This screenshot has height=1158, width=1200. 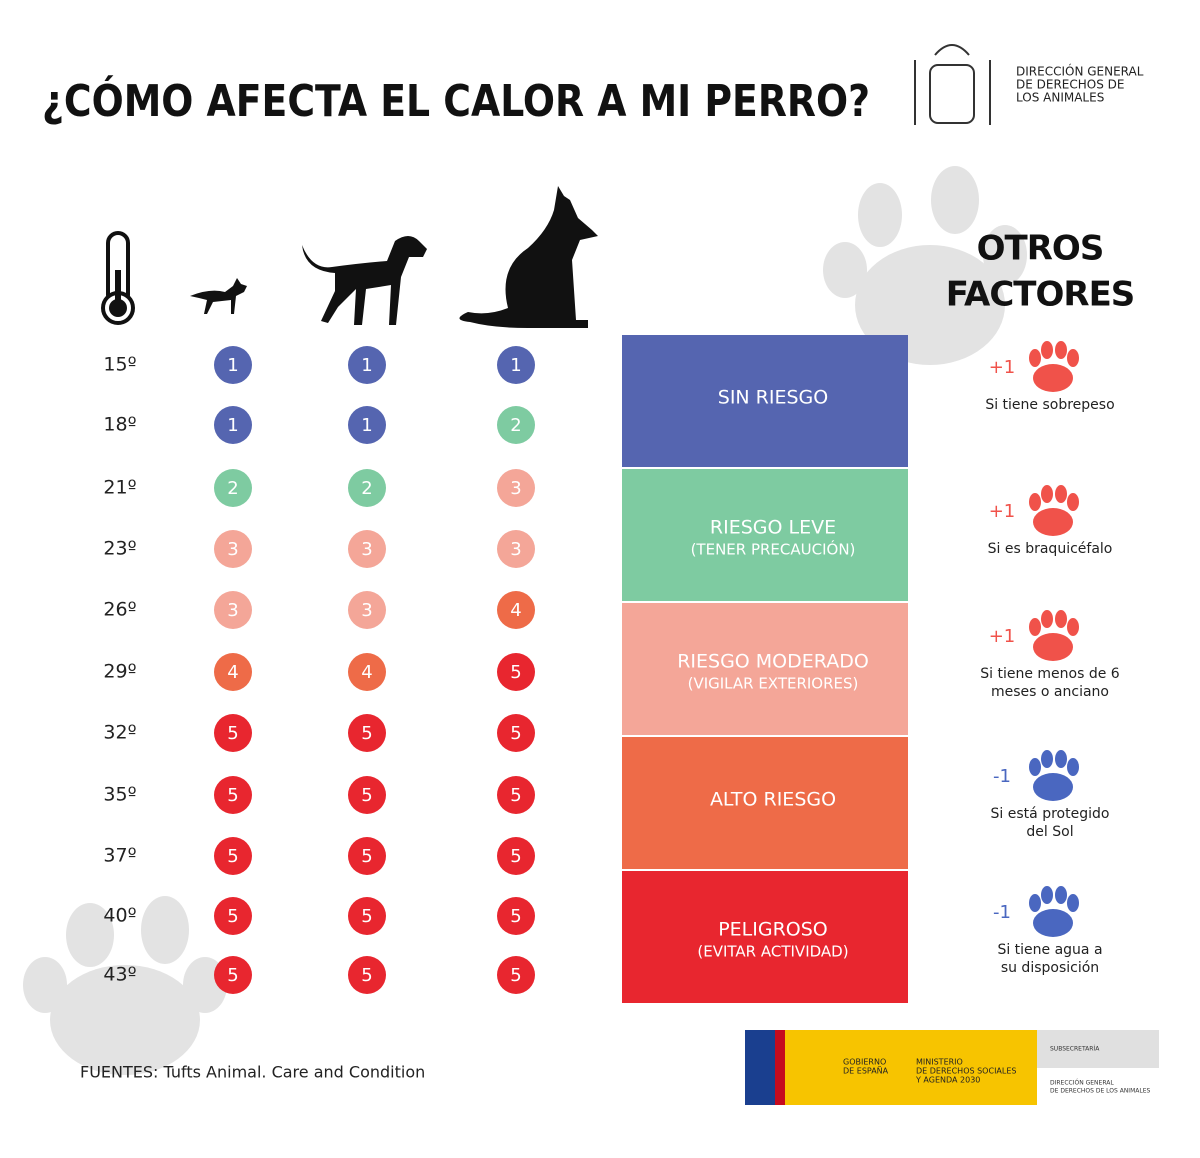 What do you see at coordinates (119, 975) in the screenshot?
I see `temperature: 43º` at bounding box center [119, 975].